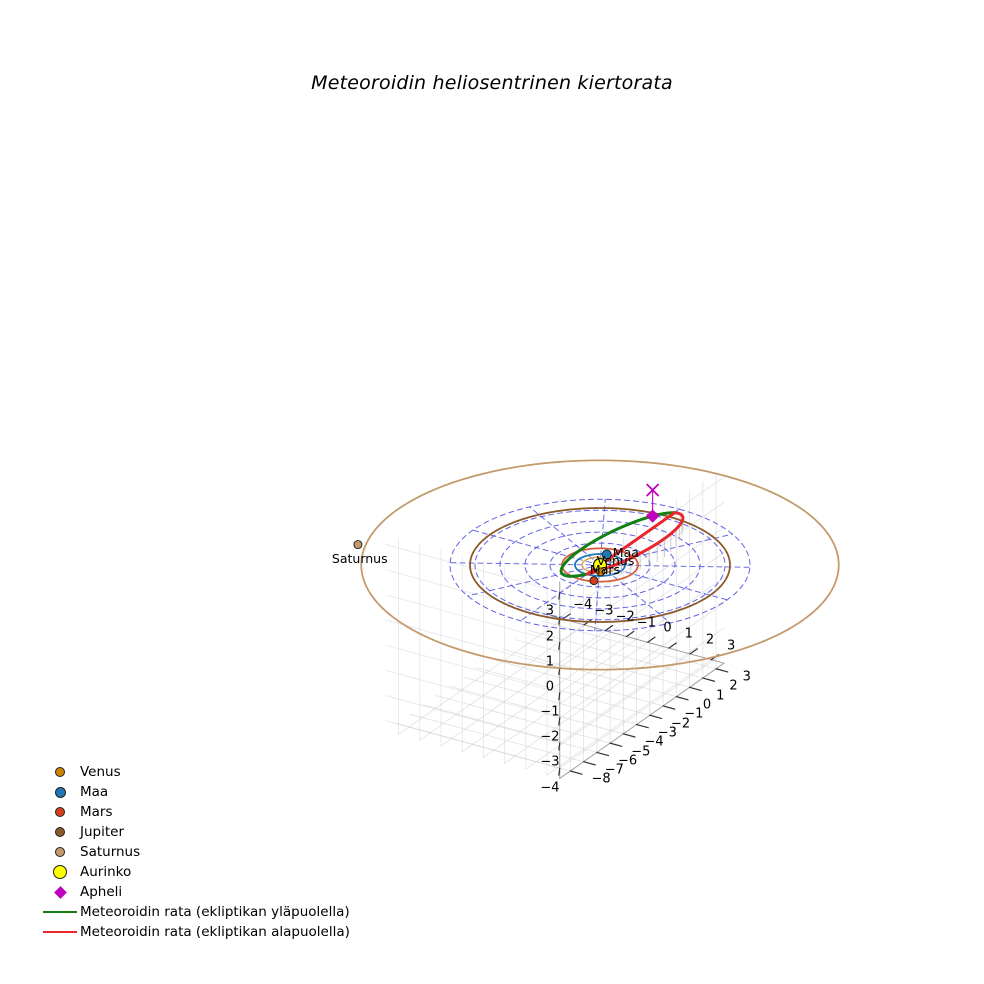 The image size is (984, 984). What do you see at coordinates (492, 83) in the screenshot?
I see `page-title: Meteoroidin heliosentrinen kiertorata` at bounding box center [492, 83].